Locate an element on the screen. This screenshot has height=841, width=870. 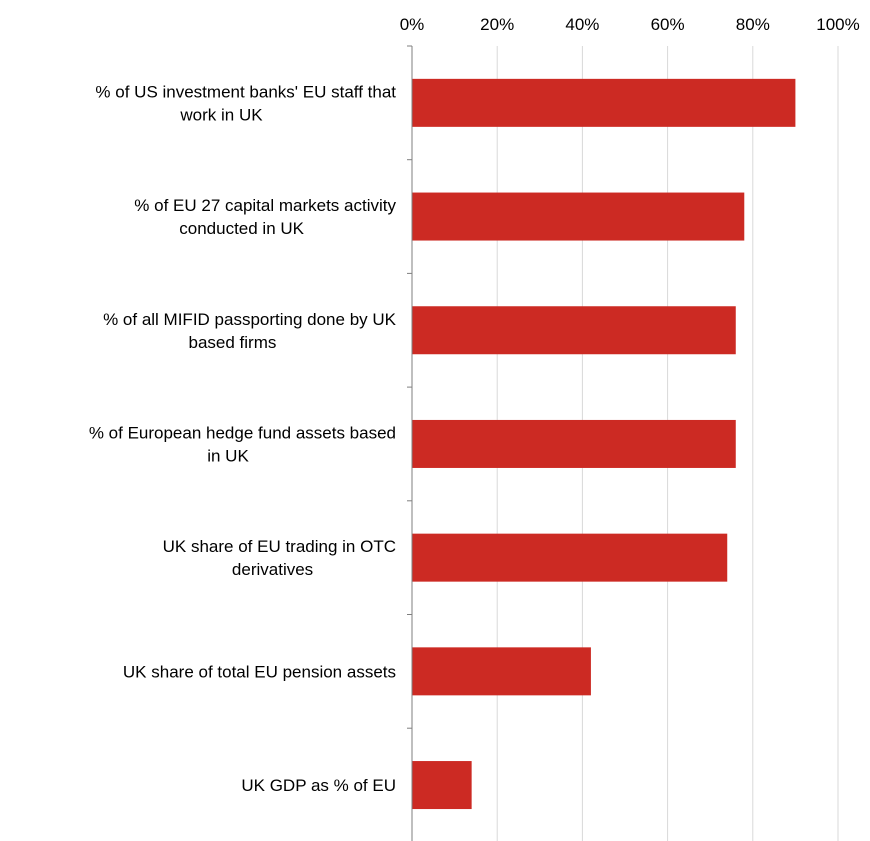
category-label: UK share of total EU pension assets is located at coordinates (259, 671).